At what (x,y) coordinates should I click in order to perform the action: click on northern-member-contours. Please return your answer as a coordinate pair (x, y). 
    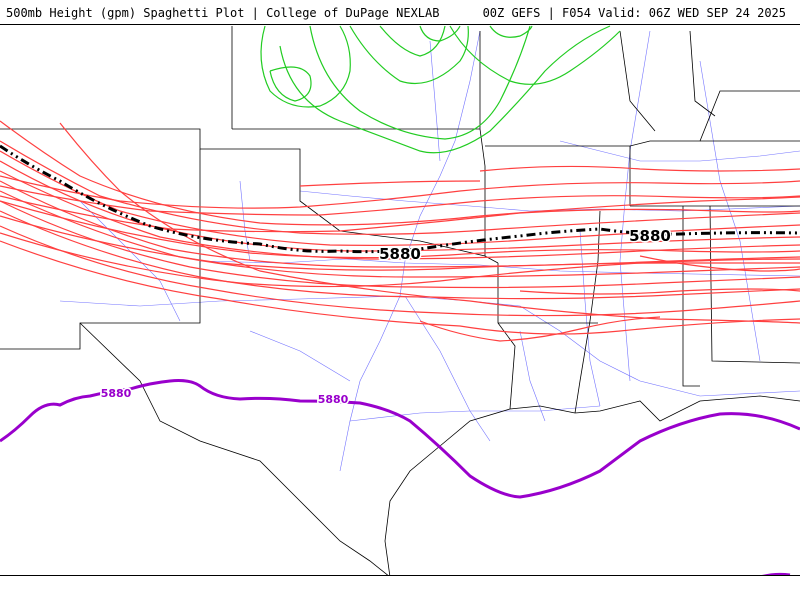
    Looking at the image, I should click on (440, 89).